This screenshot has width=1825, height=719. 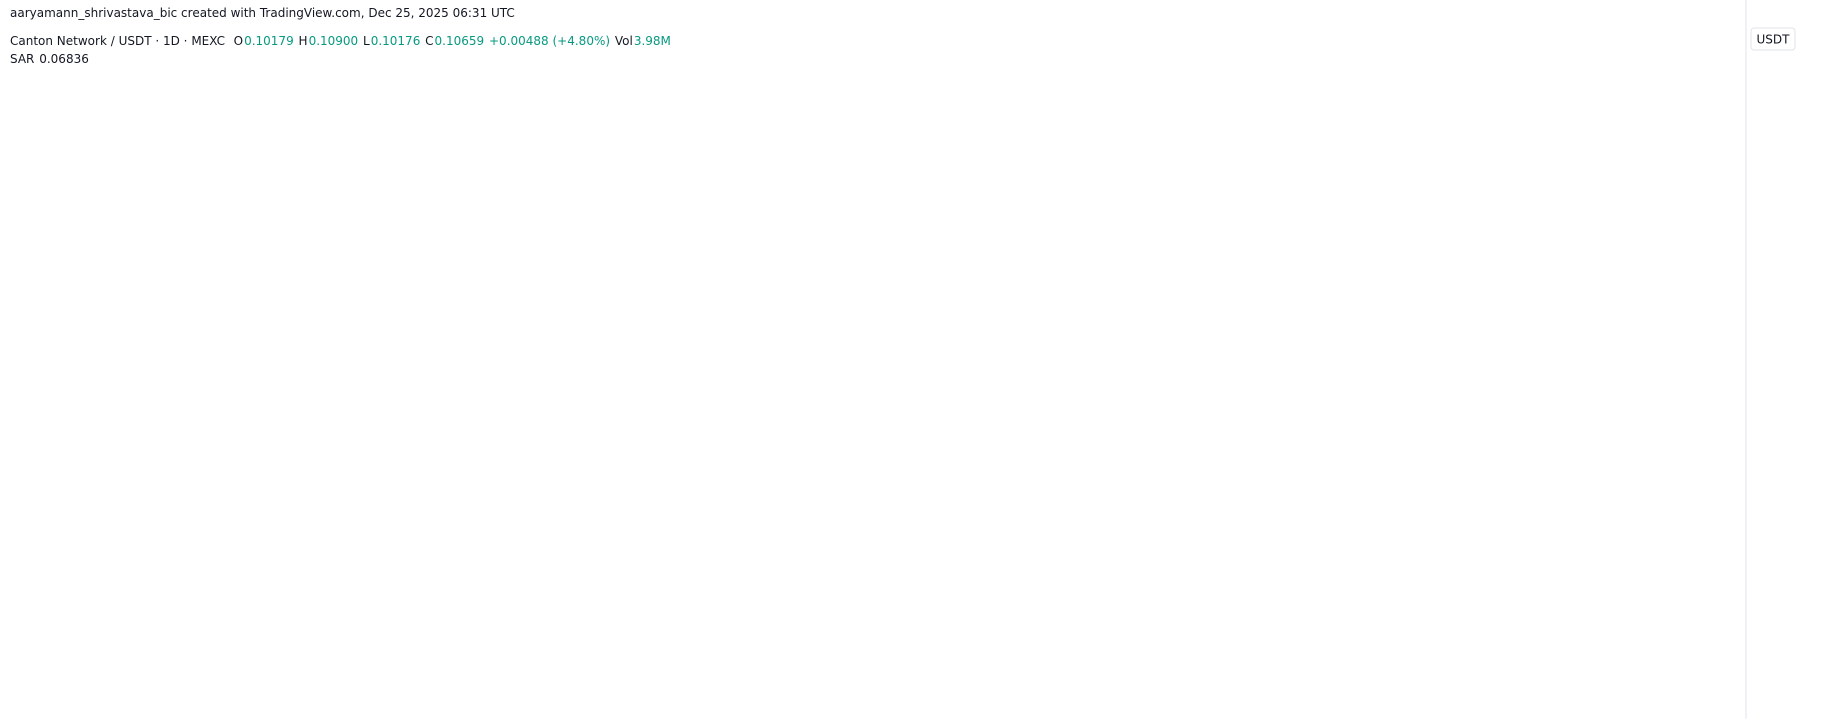 What do you see at coordinates (64, 59) in the screenshot?
I see `sar-value: 0.06836` at bounding box center [64, 59].